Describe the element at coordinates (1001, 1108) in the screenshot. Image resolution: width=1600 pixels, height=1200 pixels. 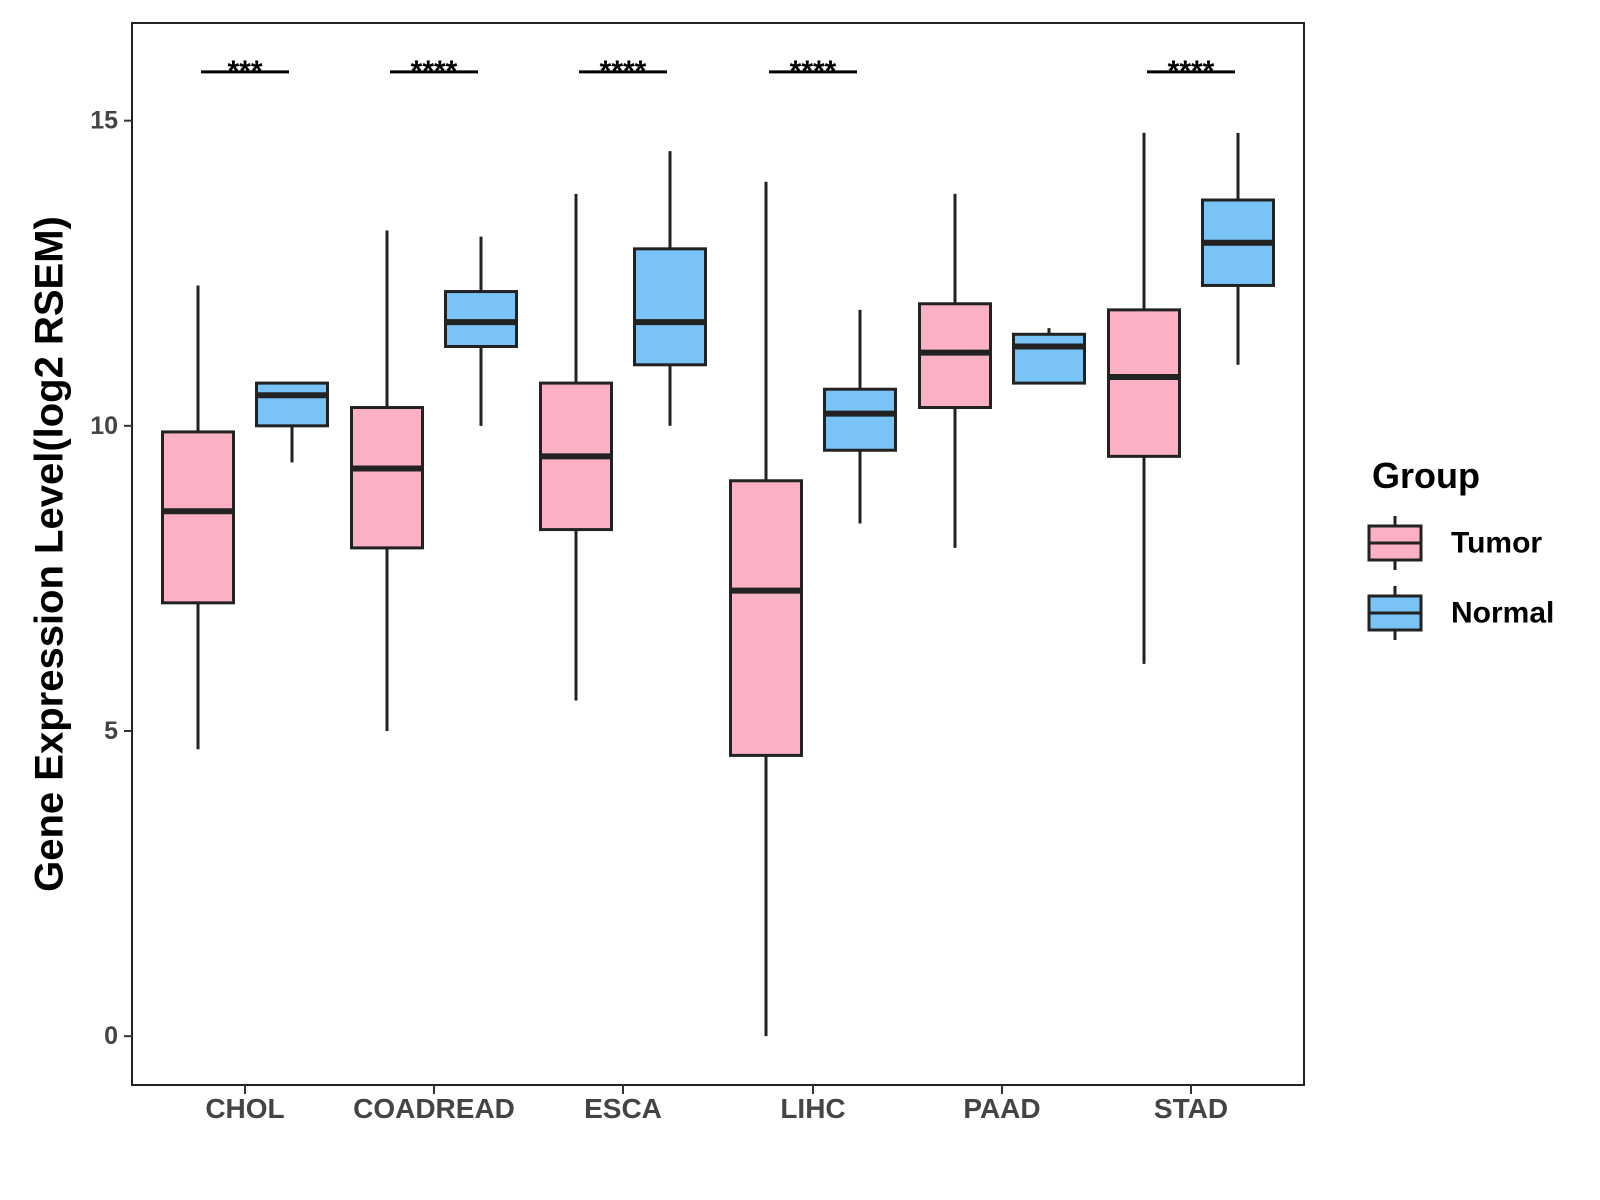
I see `x-tick-label: PAAD` at that location.